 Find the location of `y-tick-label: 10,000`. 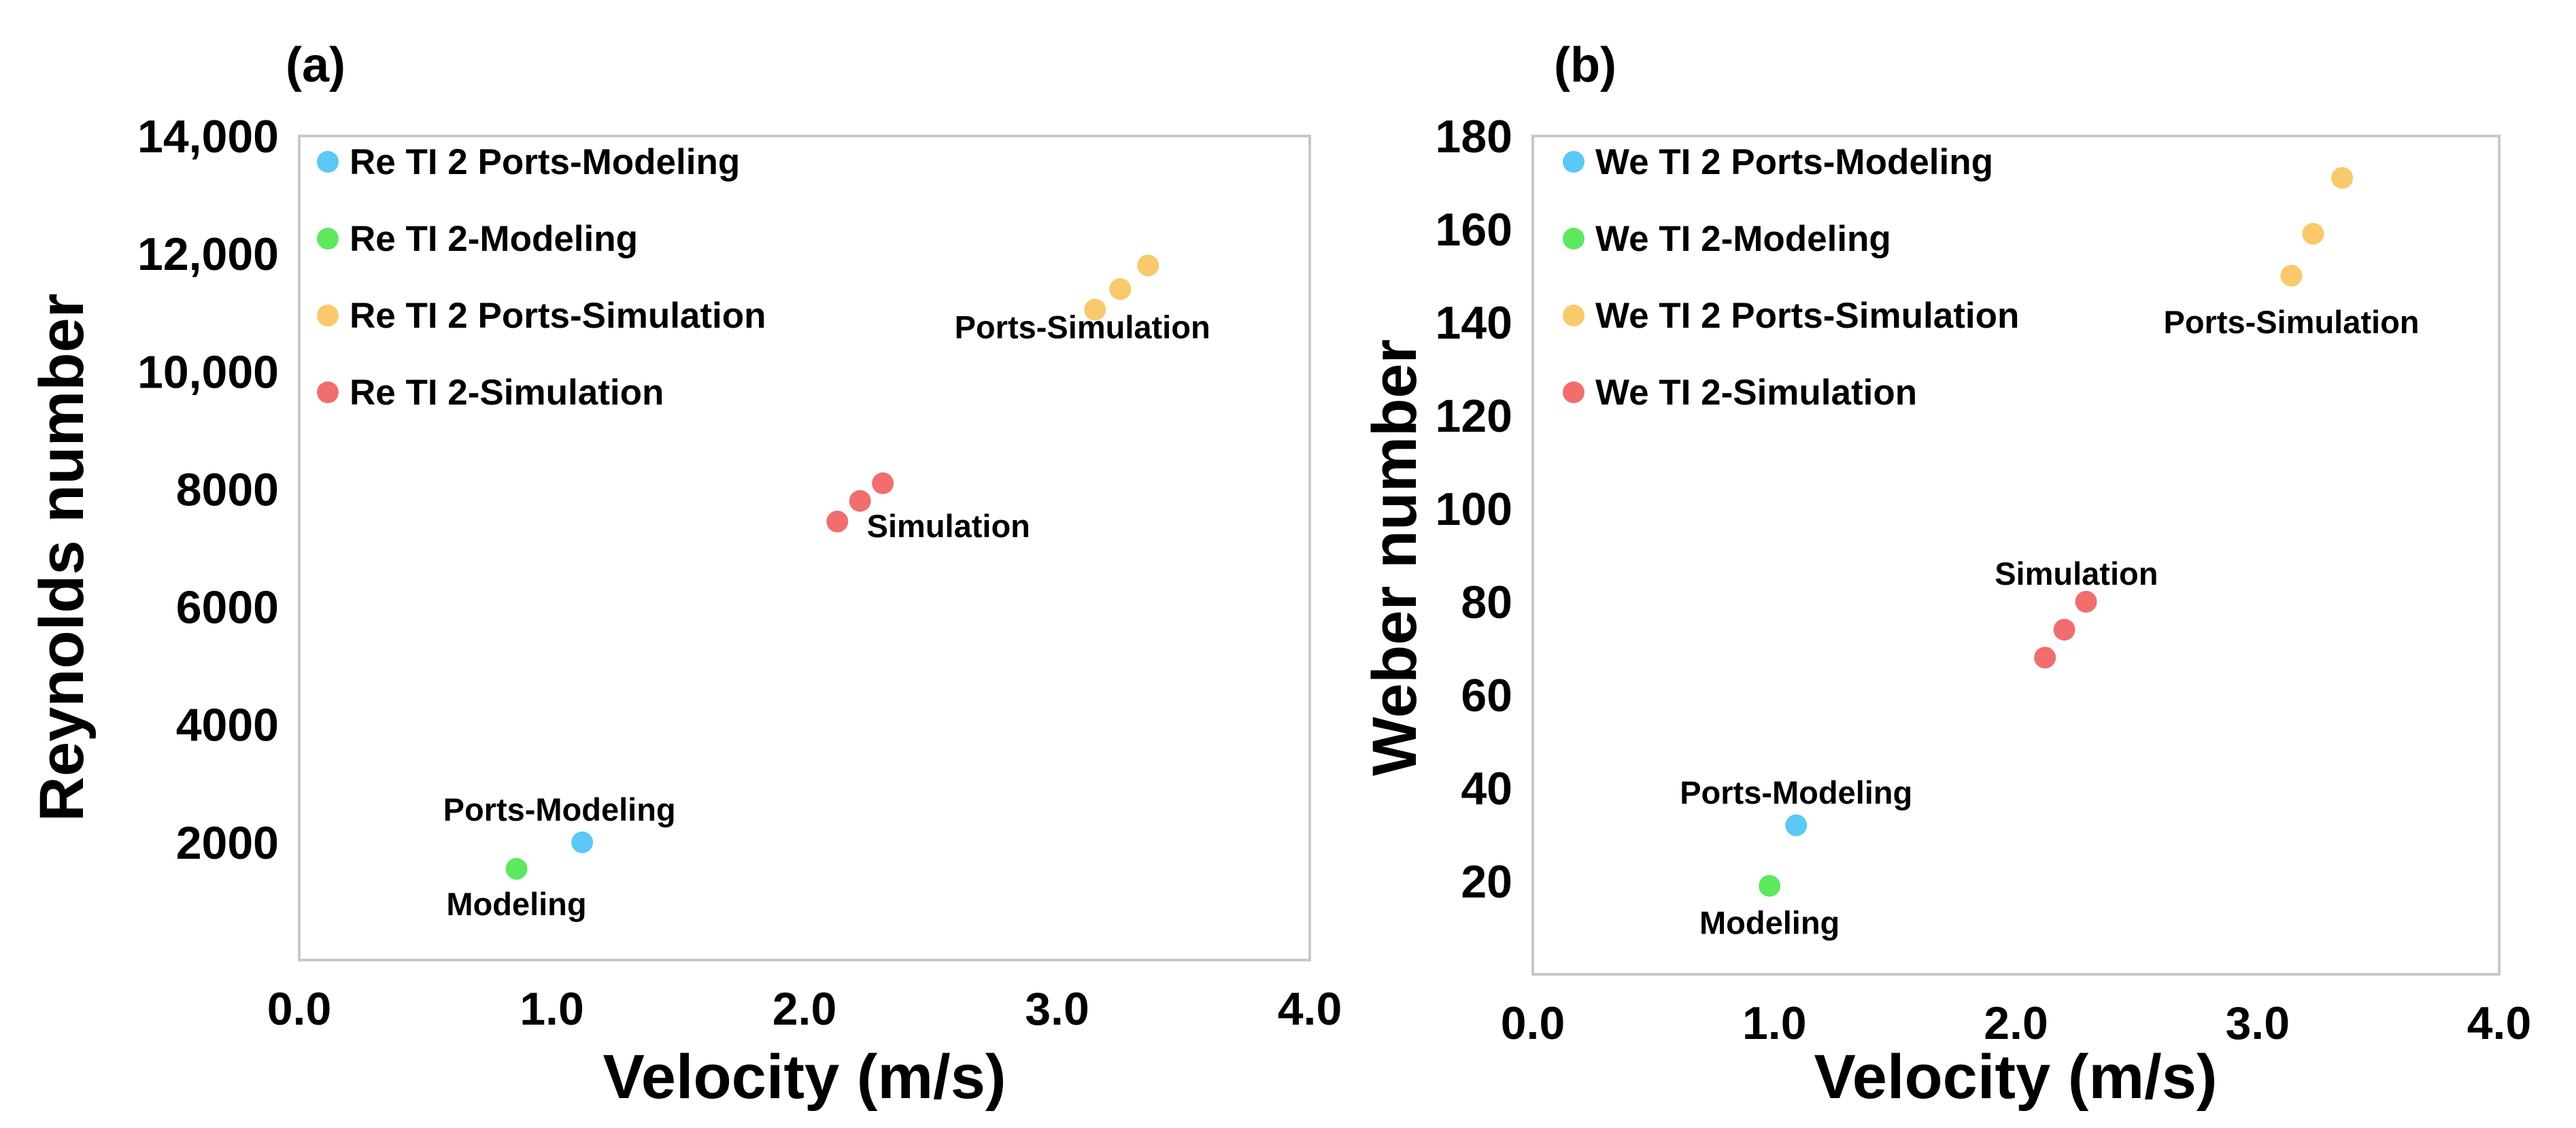

y-tick-label: 10,000 is located at coordinates (208, 372).